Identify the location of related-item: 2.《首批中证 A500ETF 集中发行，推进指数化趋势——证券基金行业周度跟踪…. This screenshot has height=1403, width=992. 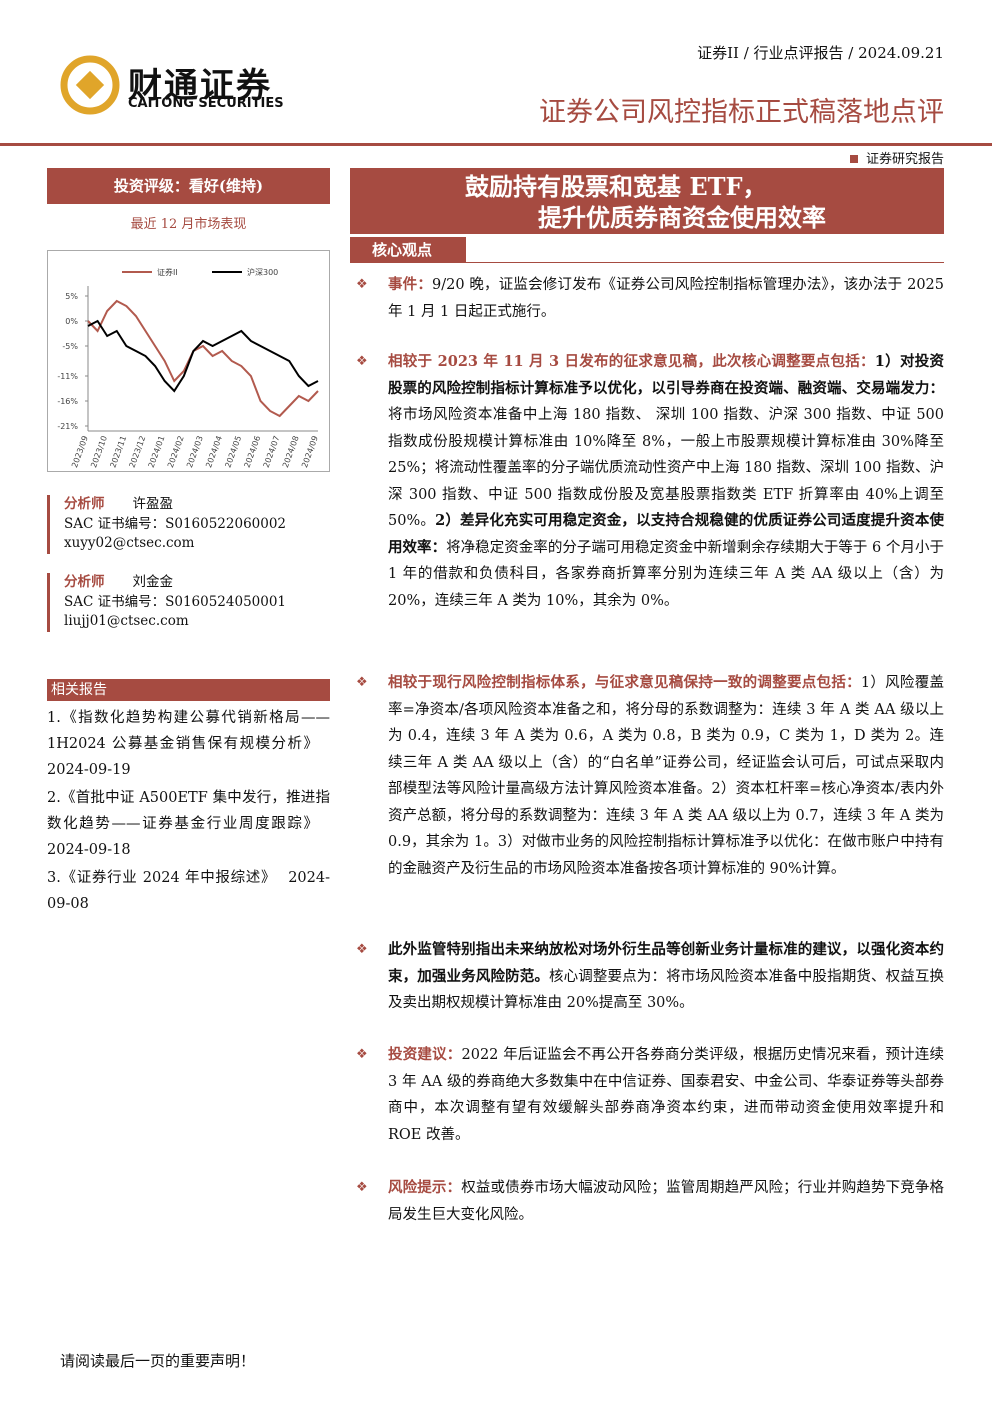
(188, 824).